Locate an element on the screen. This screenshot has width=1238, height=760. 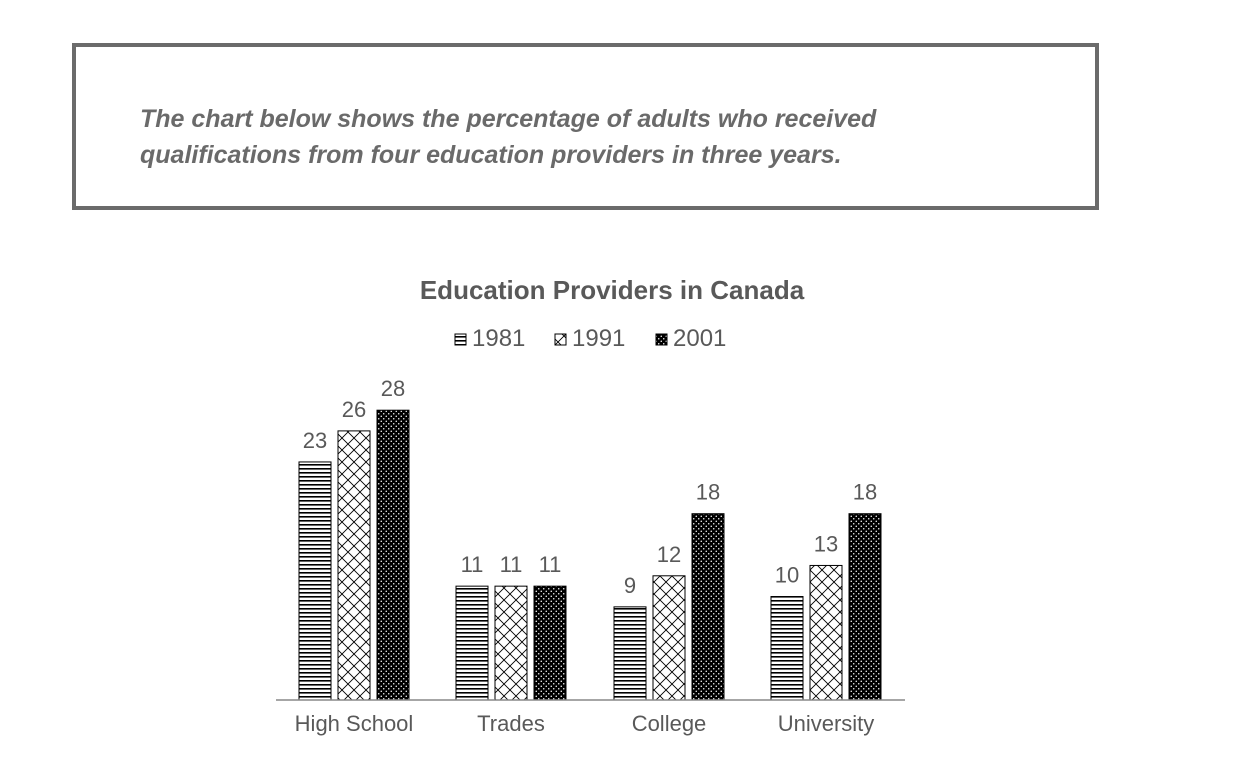
data-label-trades-1991: 11 is located at coordinates (511, 564).